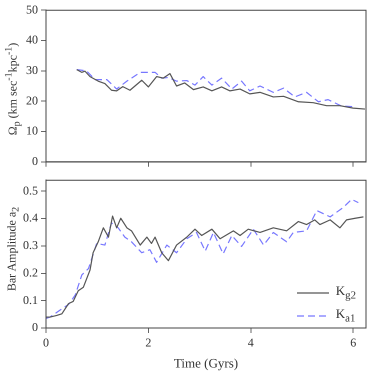 The image size is (374, 374). Describe the element at coordinates (30, 190) in the screenshot. I see `y-tick-label: 0.5` at that location.